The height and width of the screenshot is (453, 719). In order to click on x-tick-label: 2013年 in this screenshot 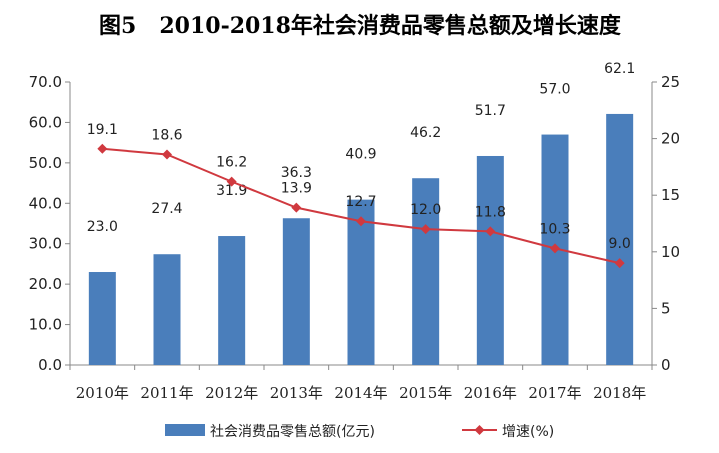, I will do `click(296, 393)`.